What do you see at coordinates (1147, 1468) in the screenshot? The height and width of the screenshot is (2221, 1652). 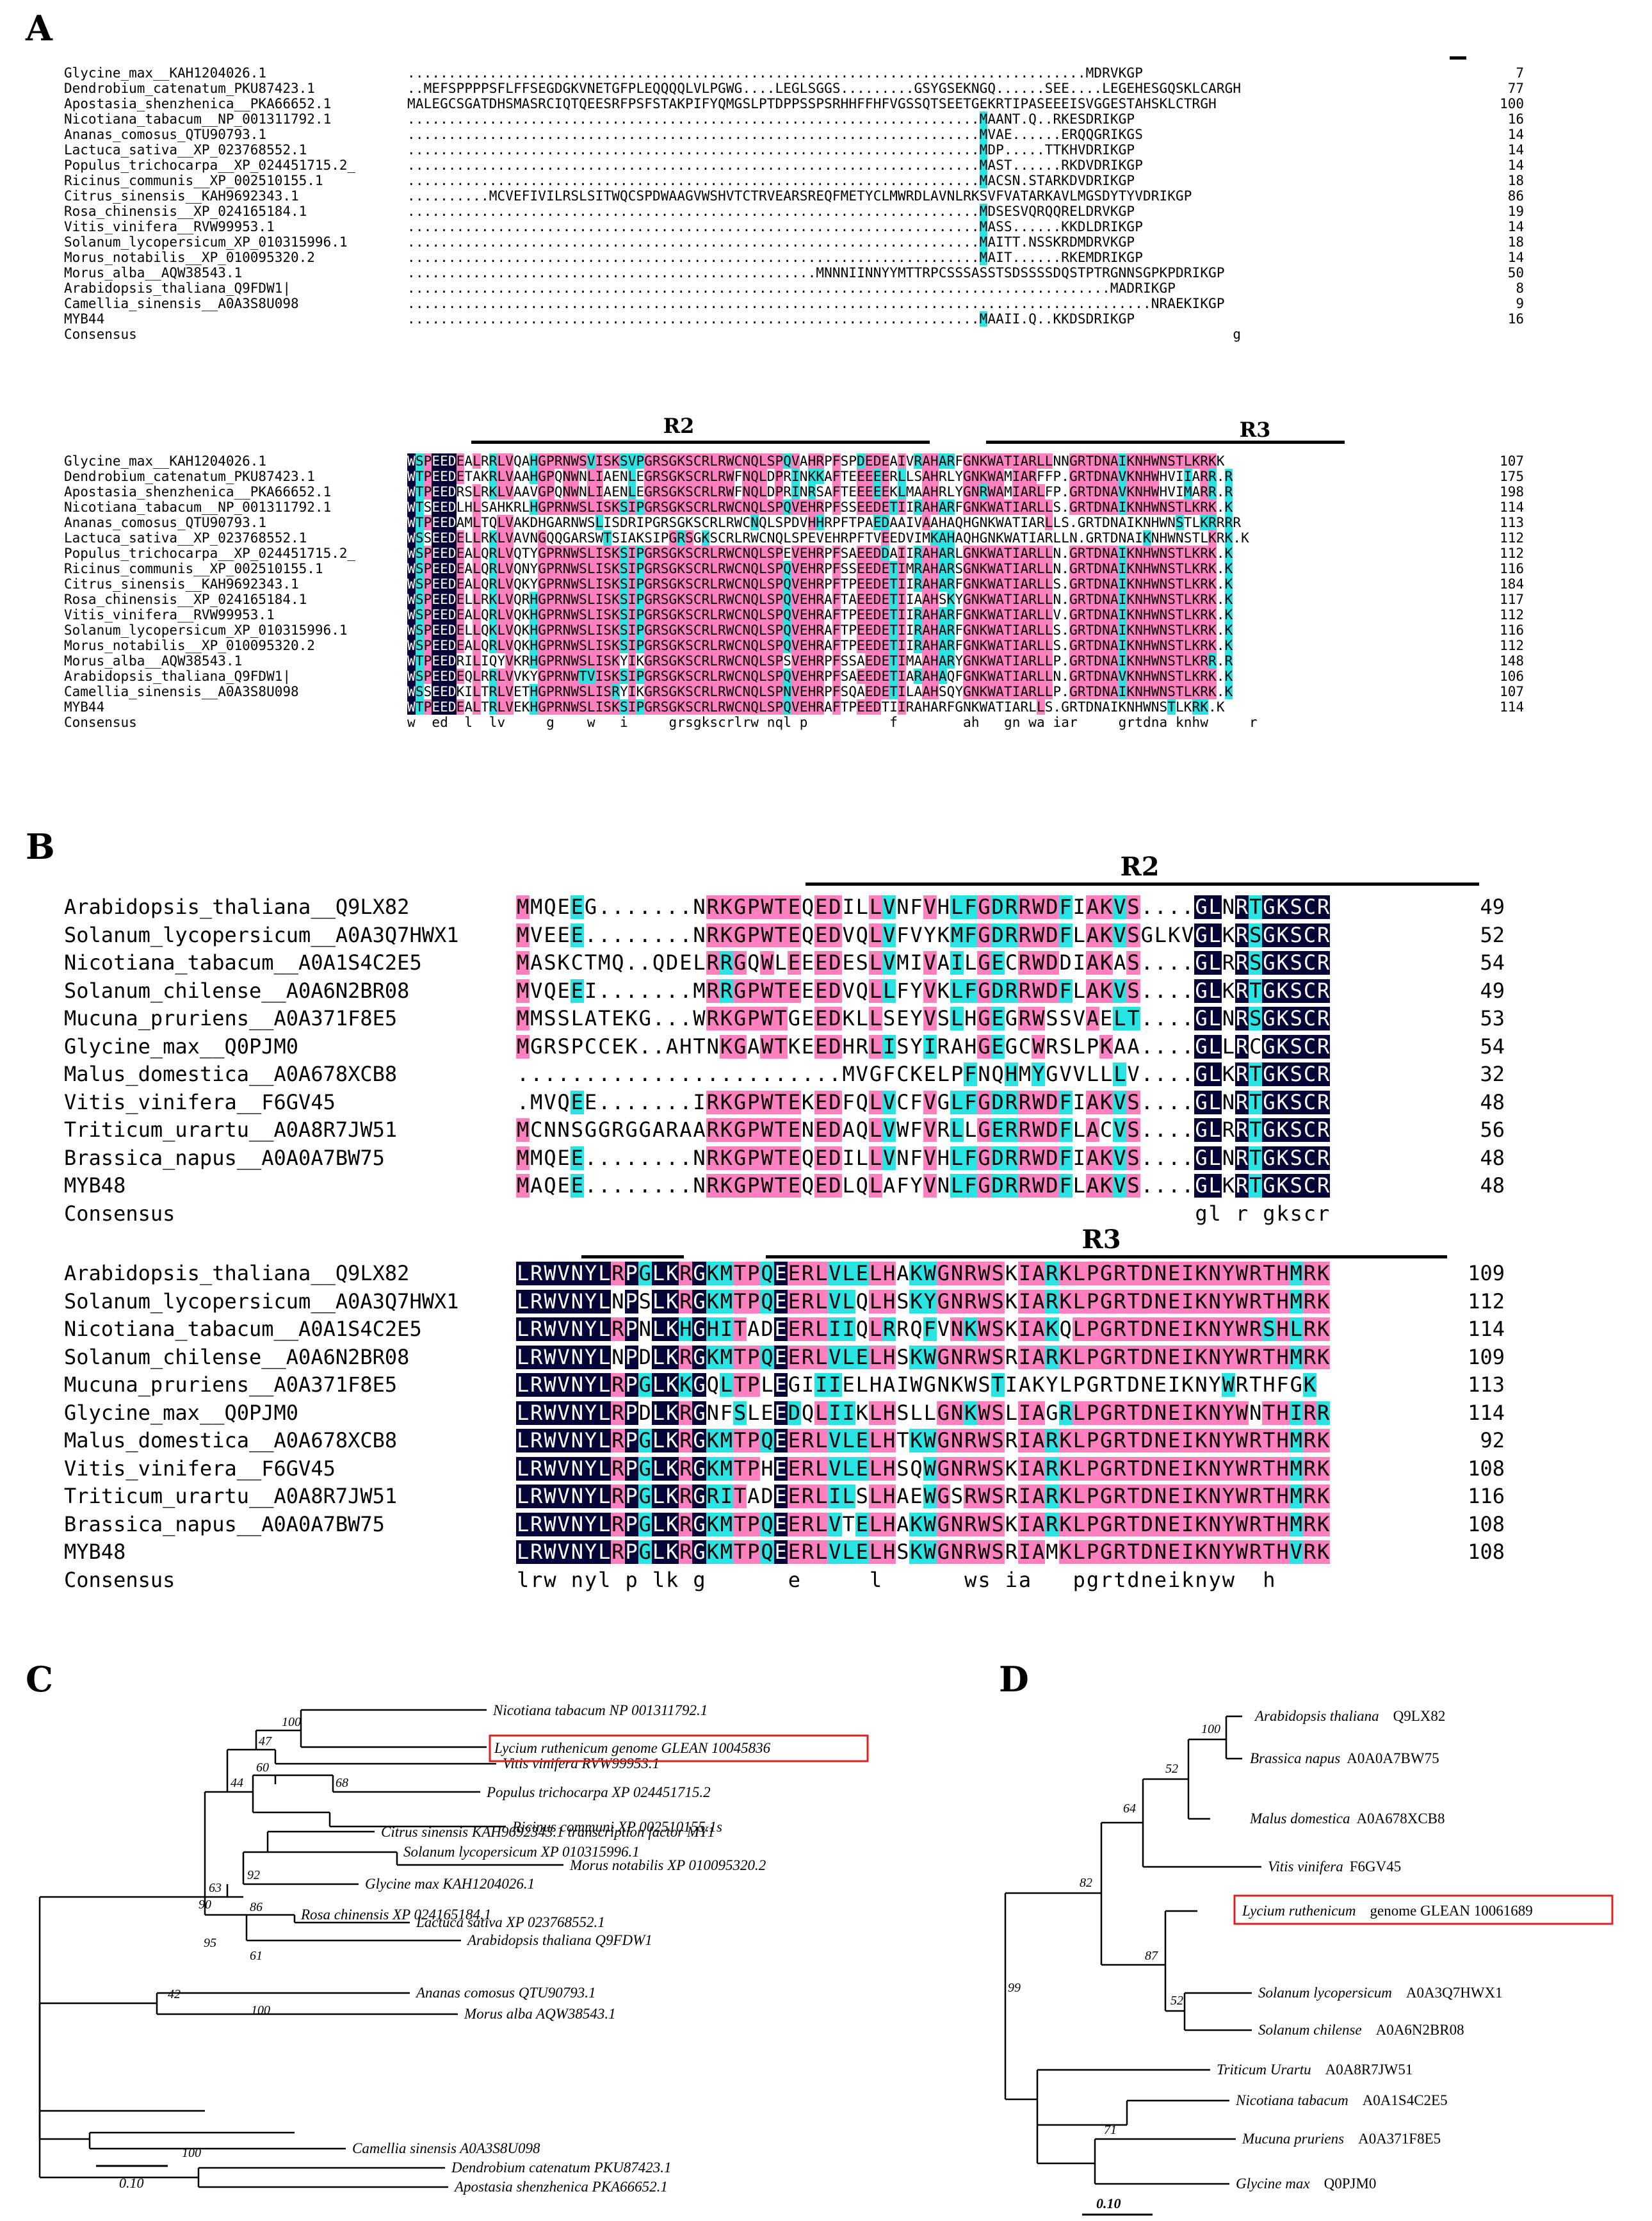 I see `residue: D` at bounding box center [1147, 1468].